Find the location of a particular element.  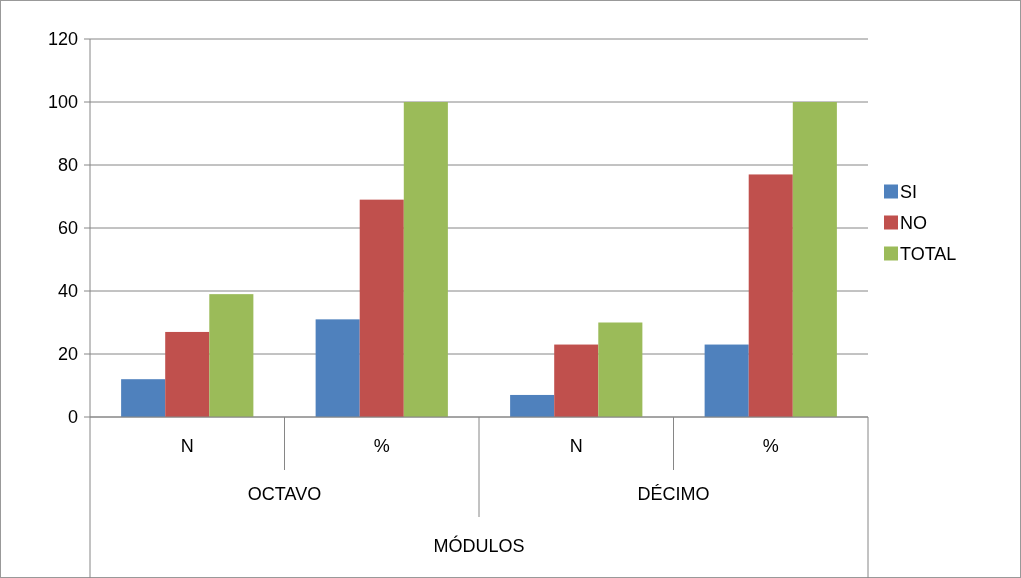

y-tick-label: 60 is located at coordinates (67, 228).